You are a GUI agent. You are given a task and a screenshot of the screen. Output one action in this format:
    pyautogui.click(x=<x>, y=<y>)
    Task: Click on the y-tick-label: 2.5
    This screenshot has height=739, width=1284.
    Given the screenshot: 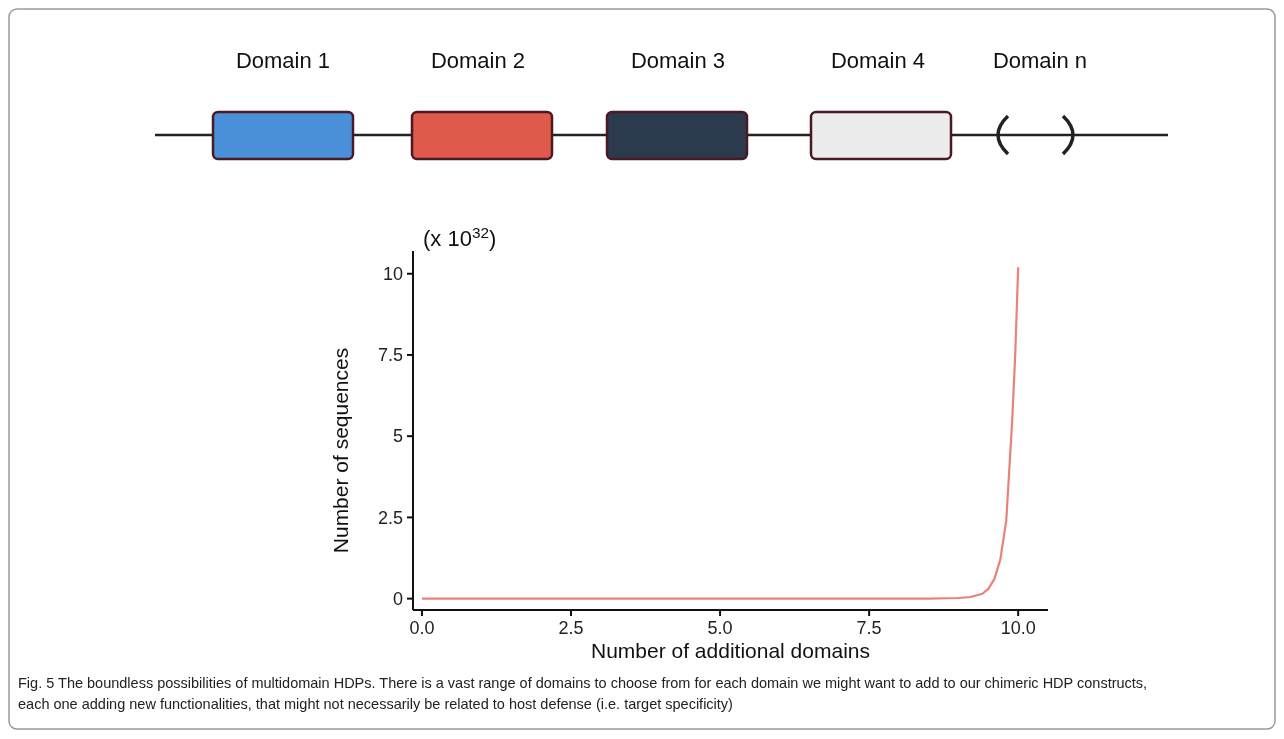 What is the action you would take?
    pyautogui.click(x=390, y=517)
    